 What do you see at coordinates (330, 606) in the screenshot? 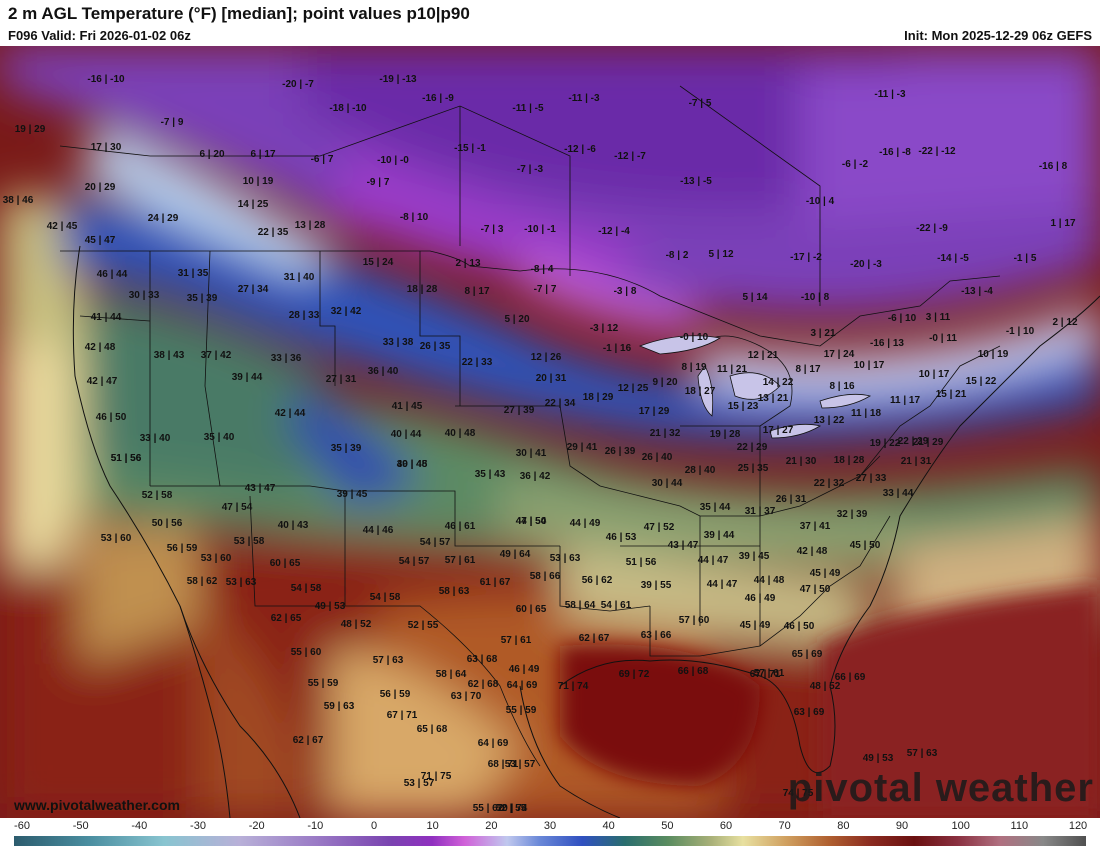
I see `point-value-label: 49 | 53` at bounding box center [330, 606].